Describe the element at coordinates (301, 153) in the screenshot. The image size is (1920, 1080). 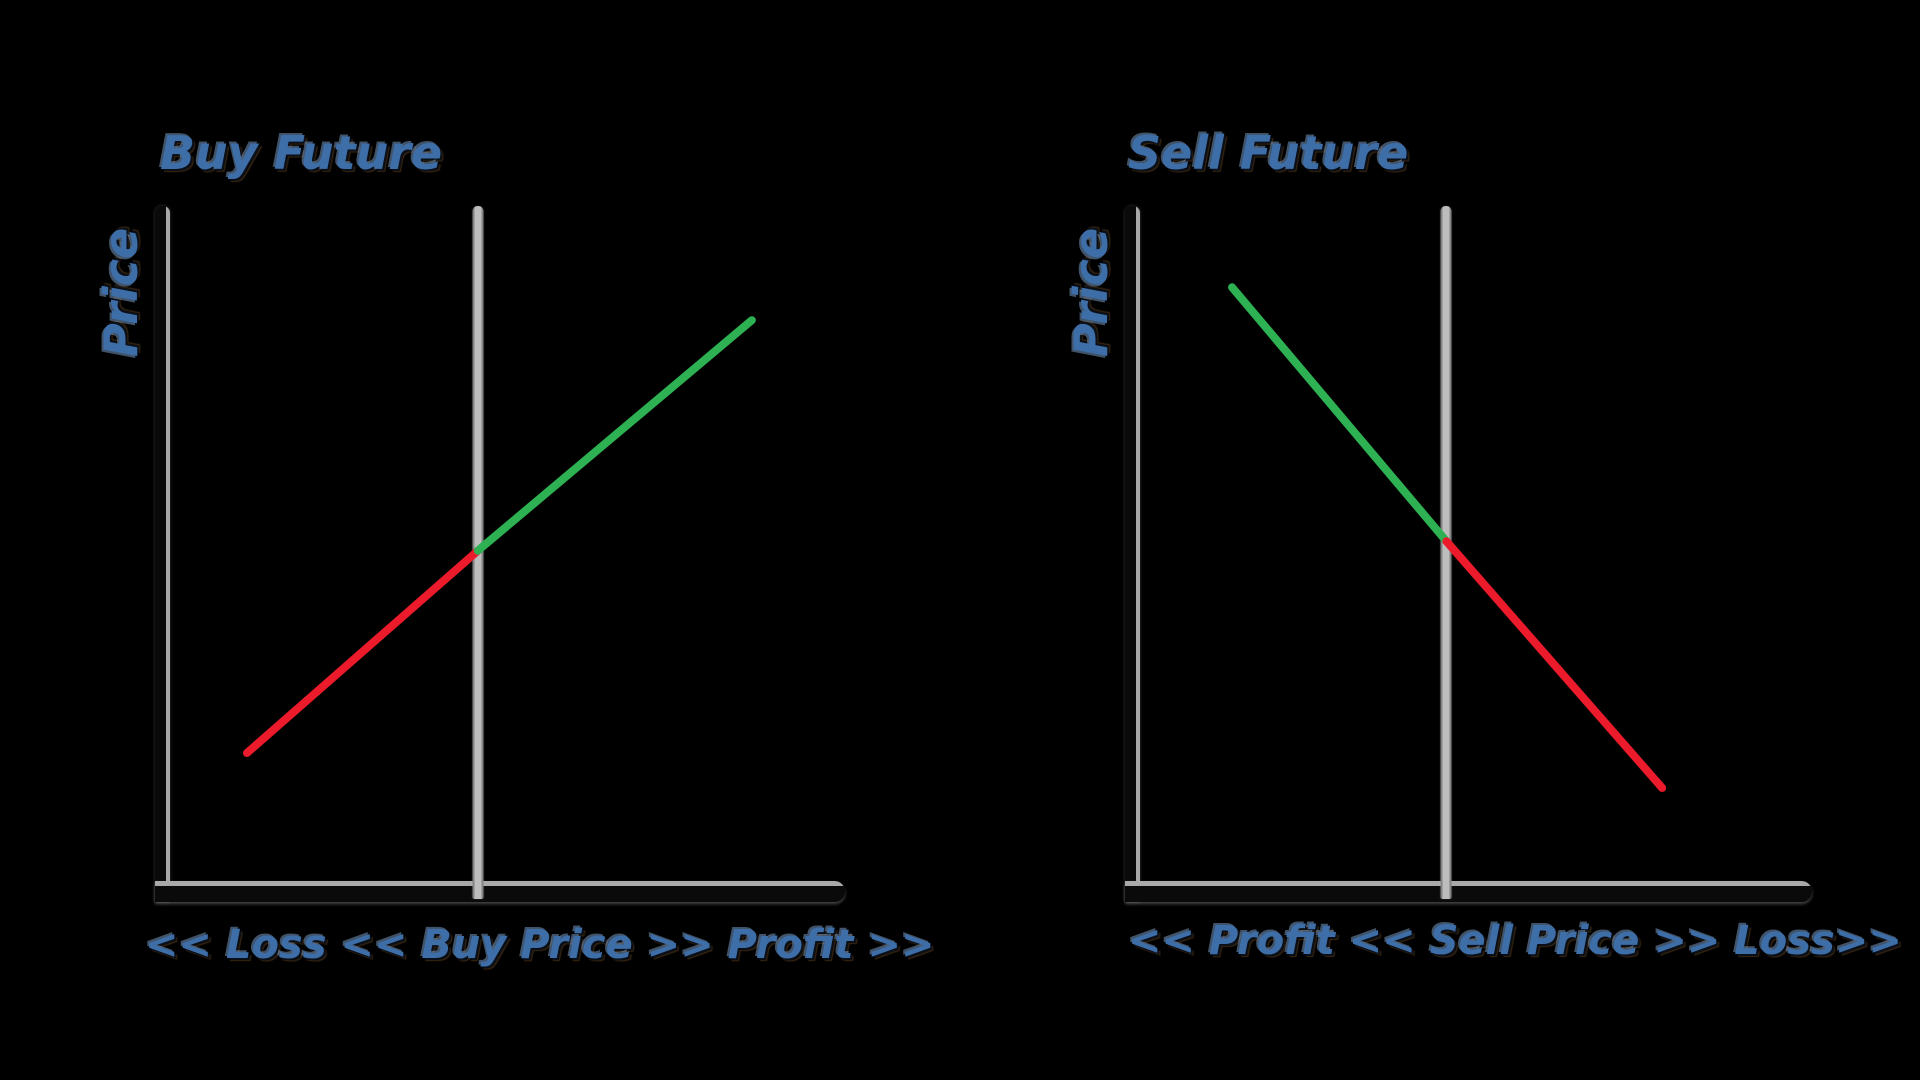
I see `chart-title: Buy Future` at that location.